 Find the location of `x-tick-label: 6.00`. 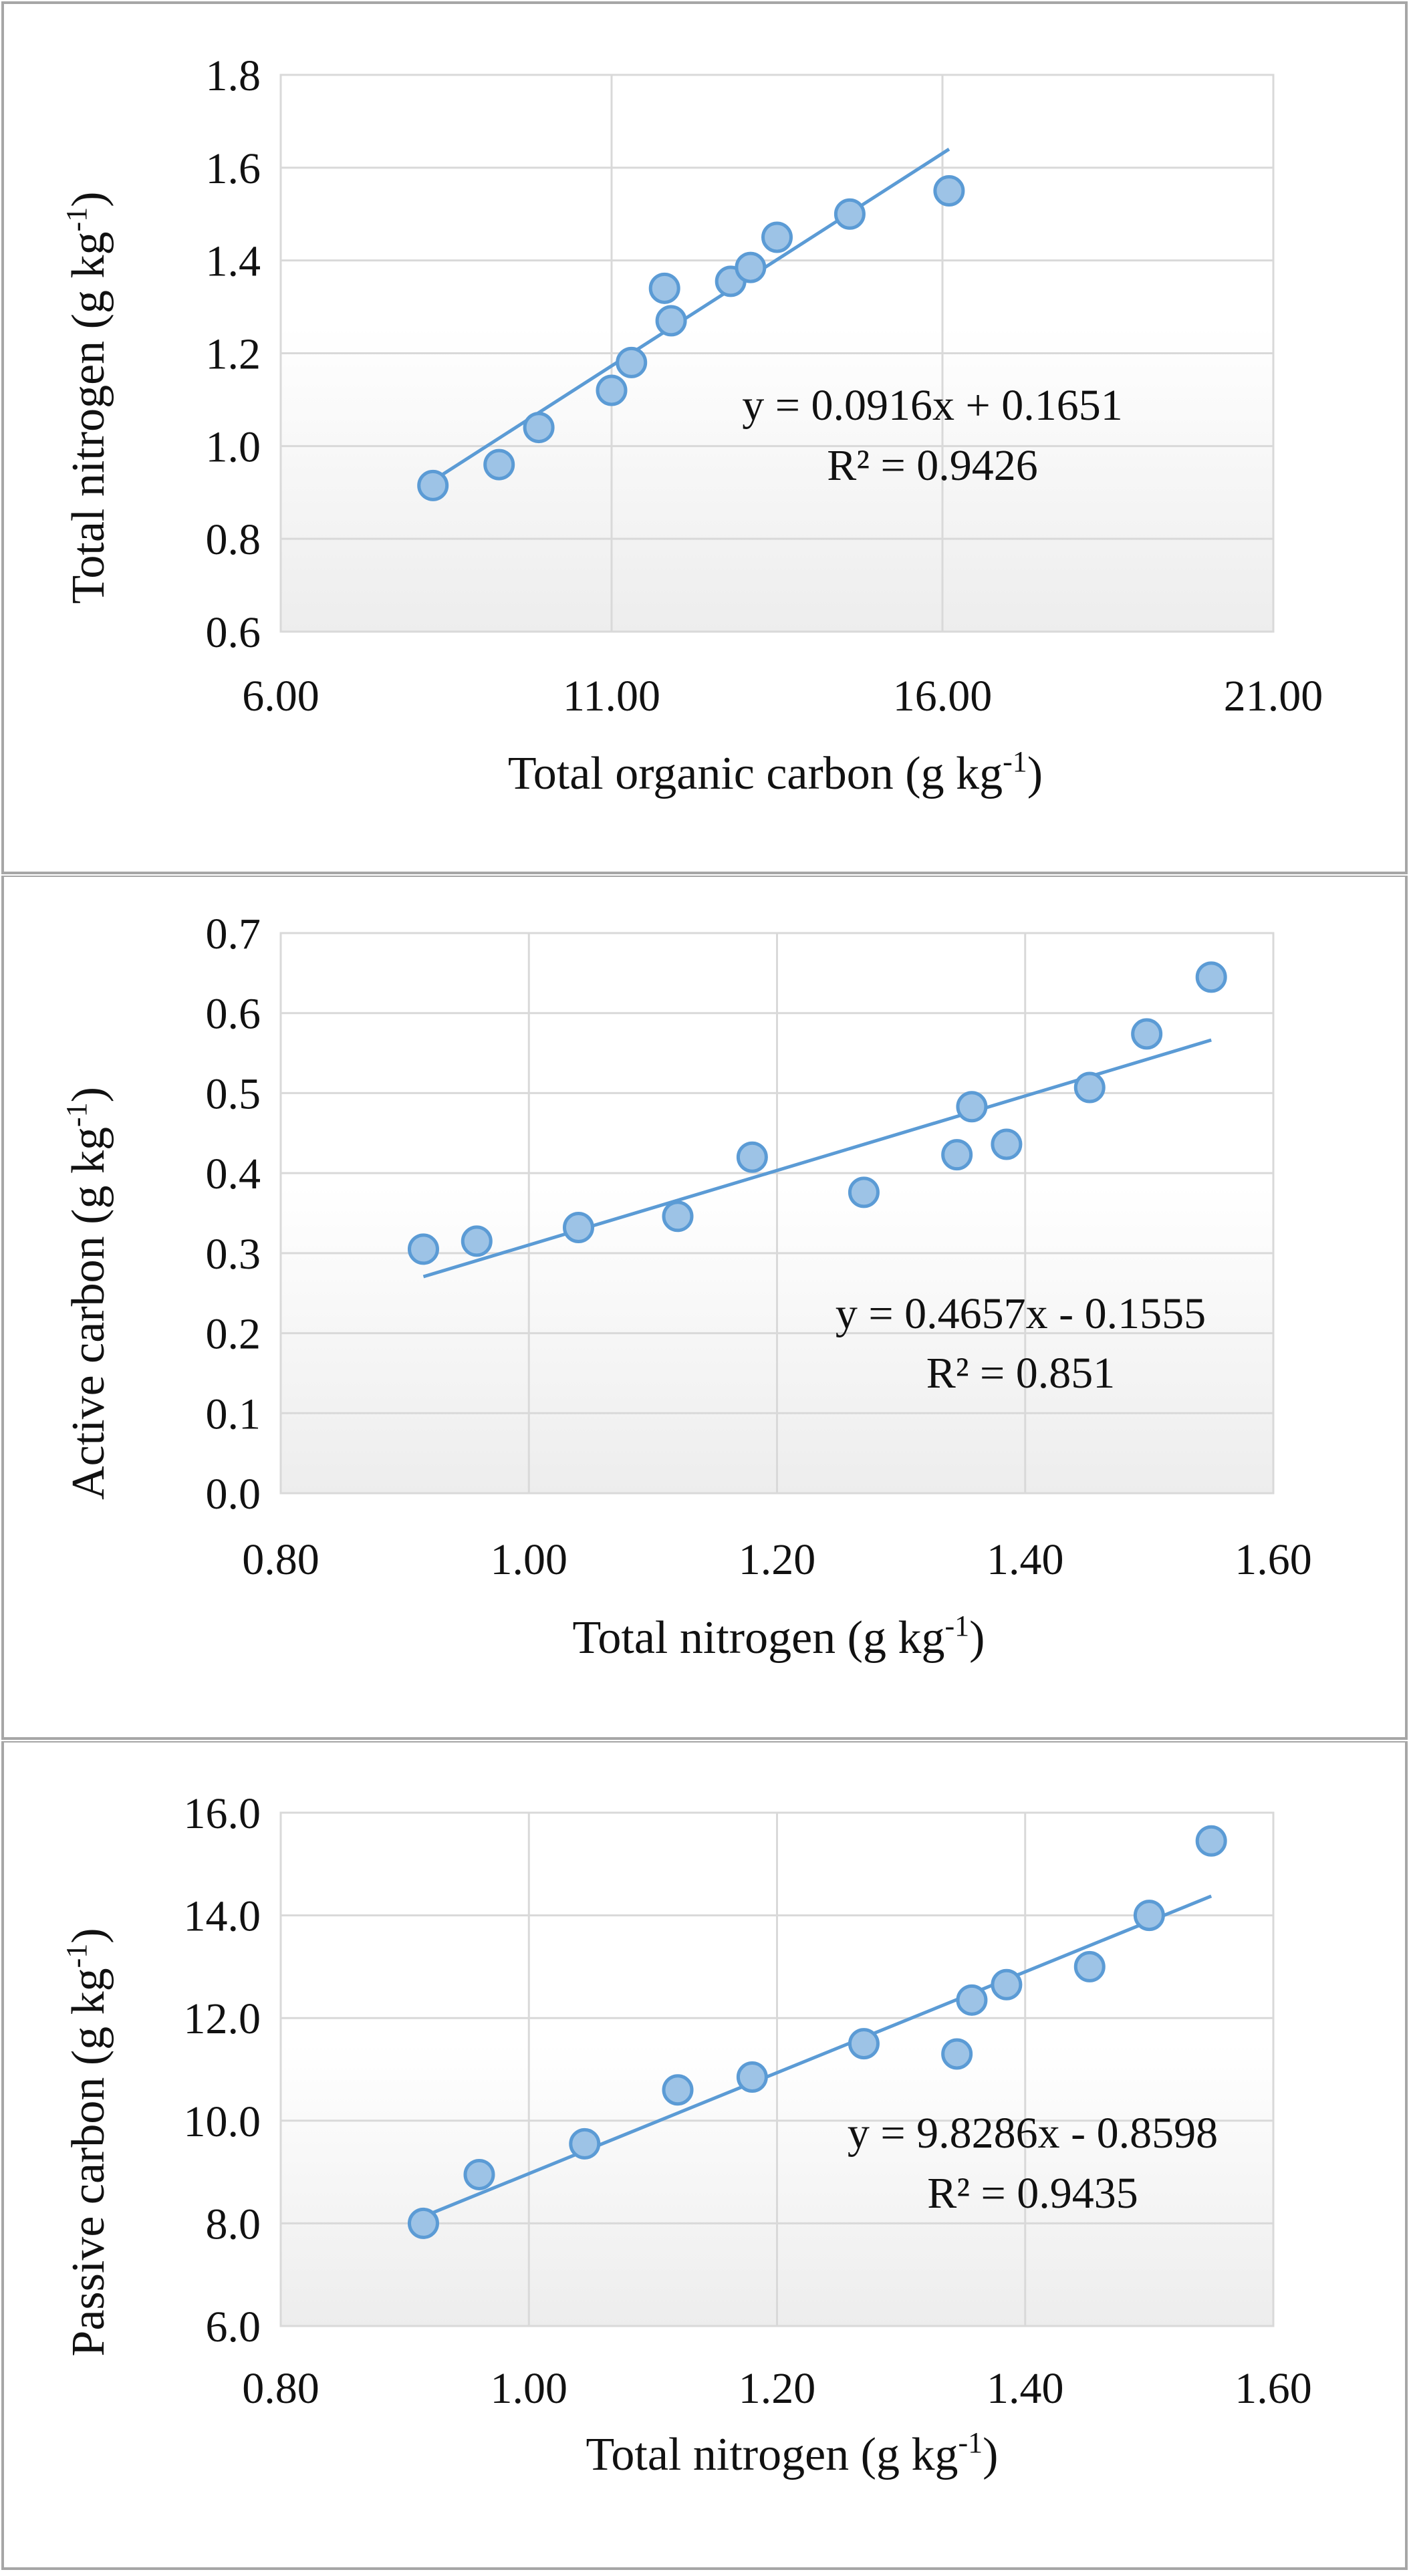

x-tick-label: 6.00 is located at coordinates (280, 697).